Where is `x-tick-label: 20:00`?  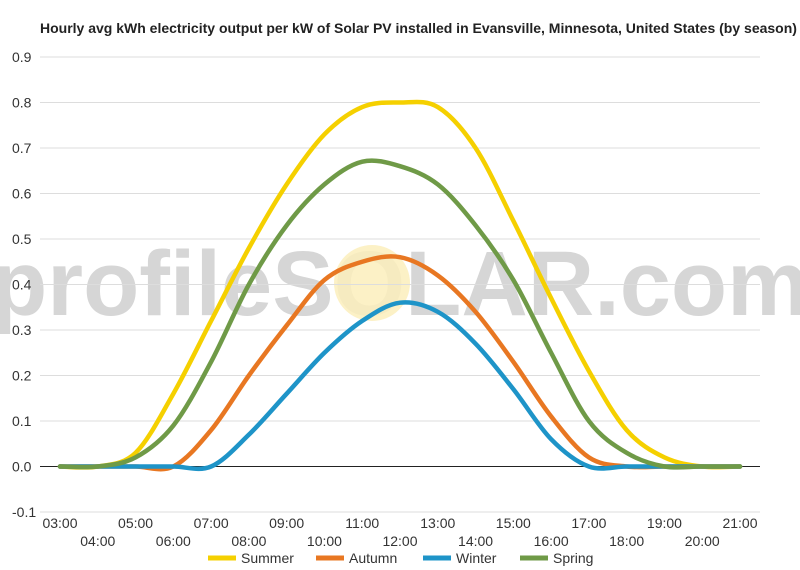
x-tick-label: 20:00 is located at coordinates (702, 541).